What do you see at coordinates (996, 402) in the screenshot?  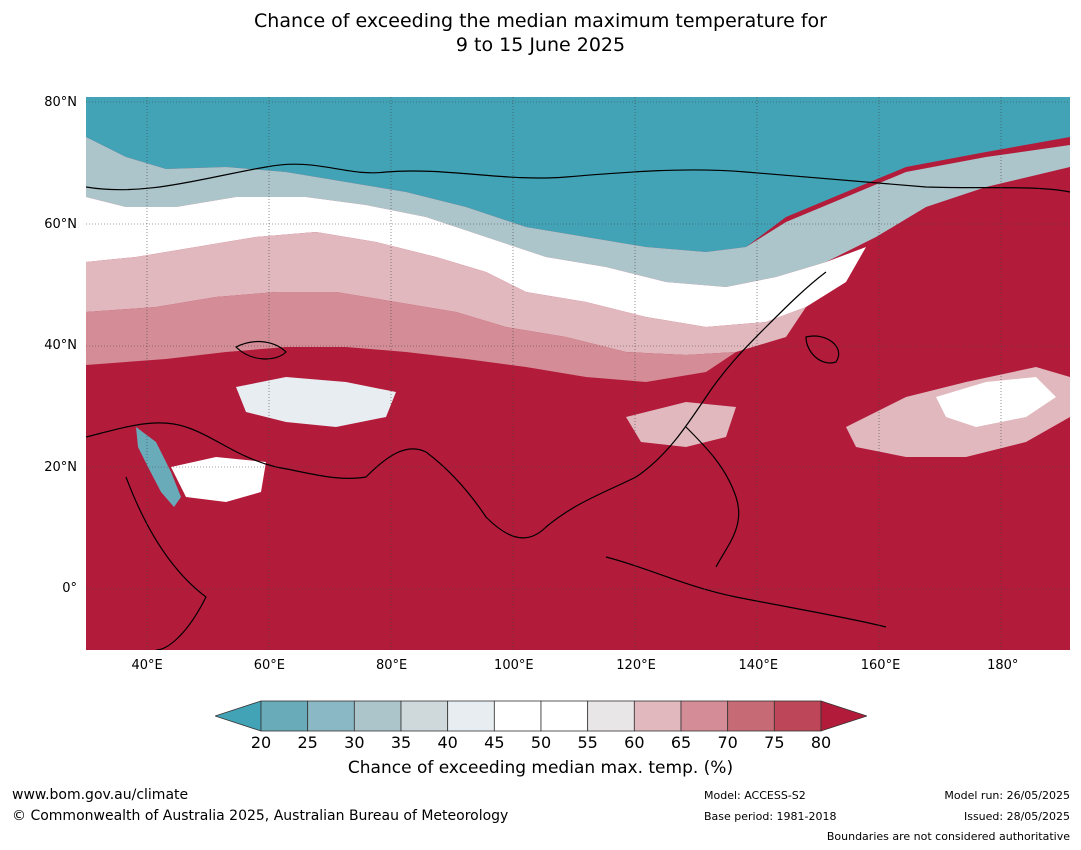 I see `pacific-white-patch` at bounding box center [996, 402].